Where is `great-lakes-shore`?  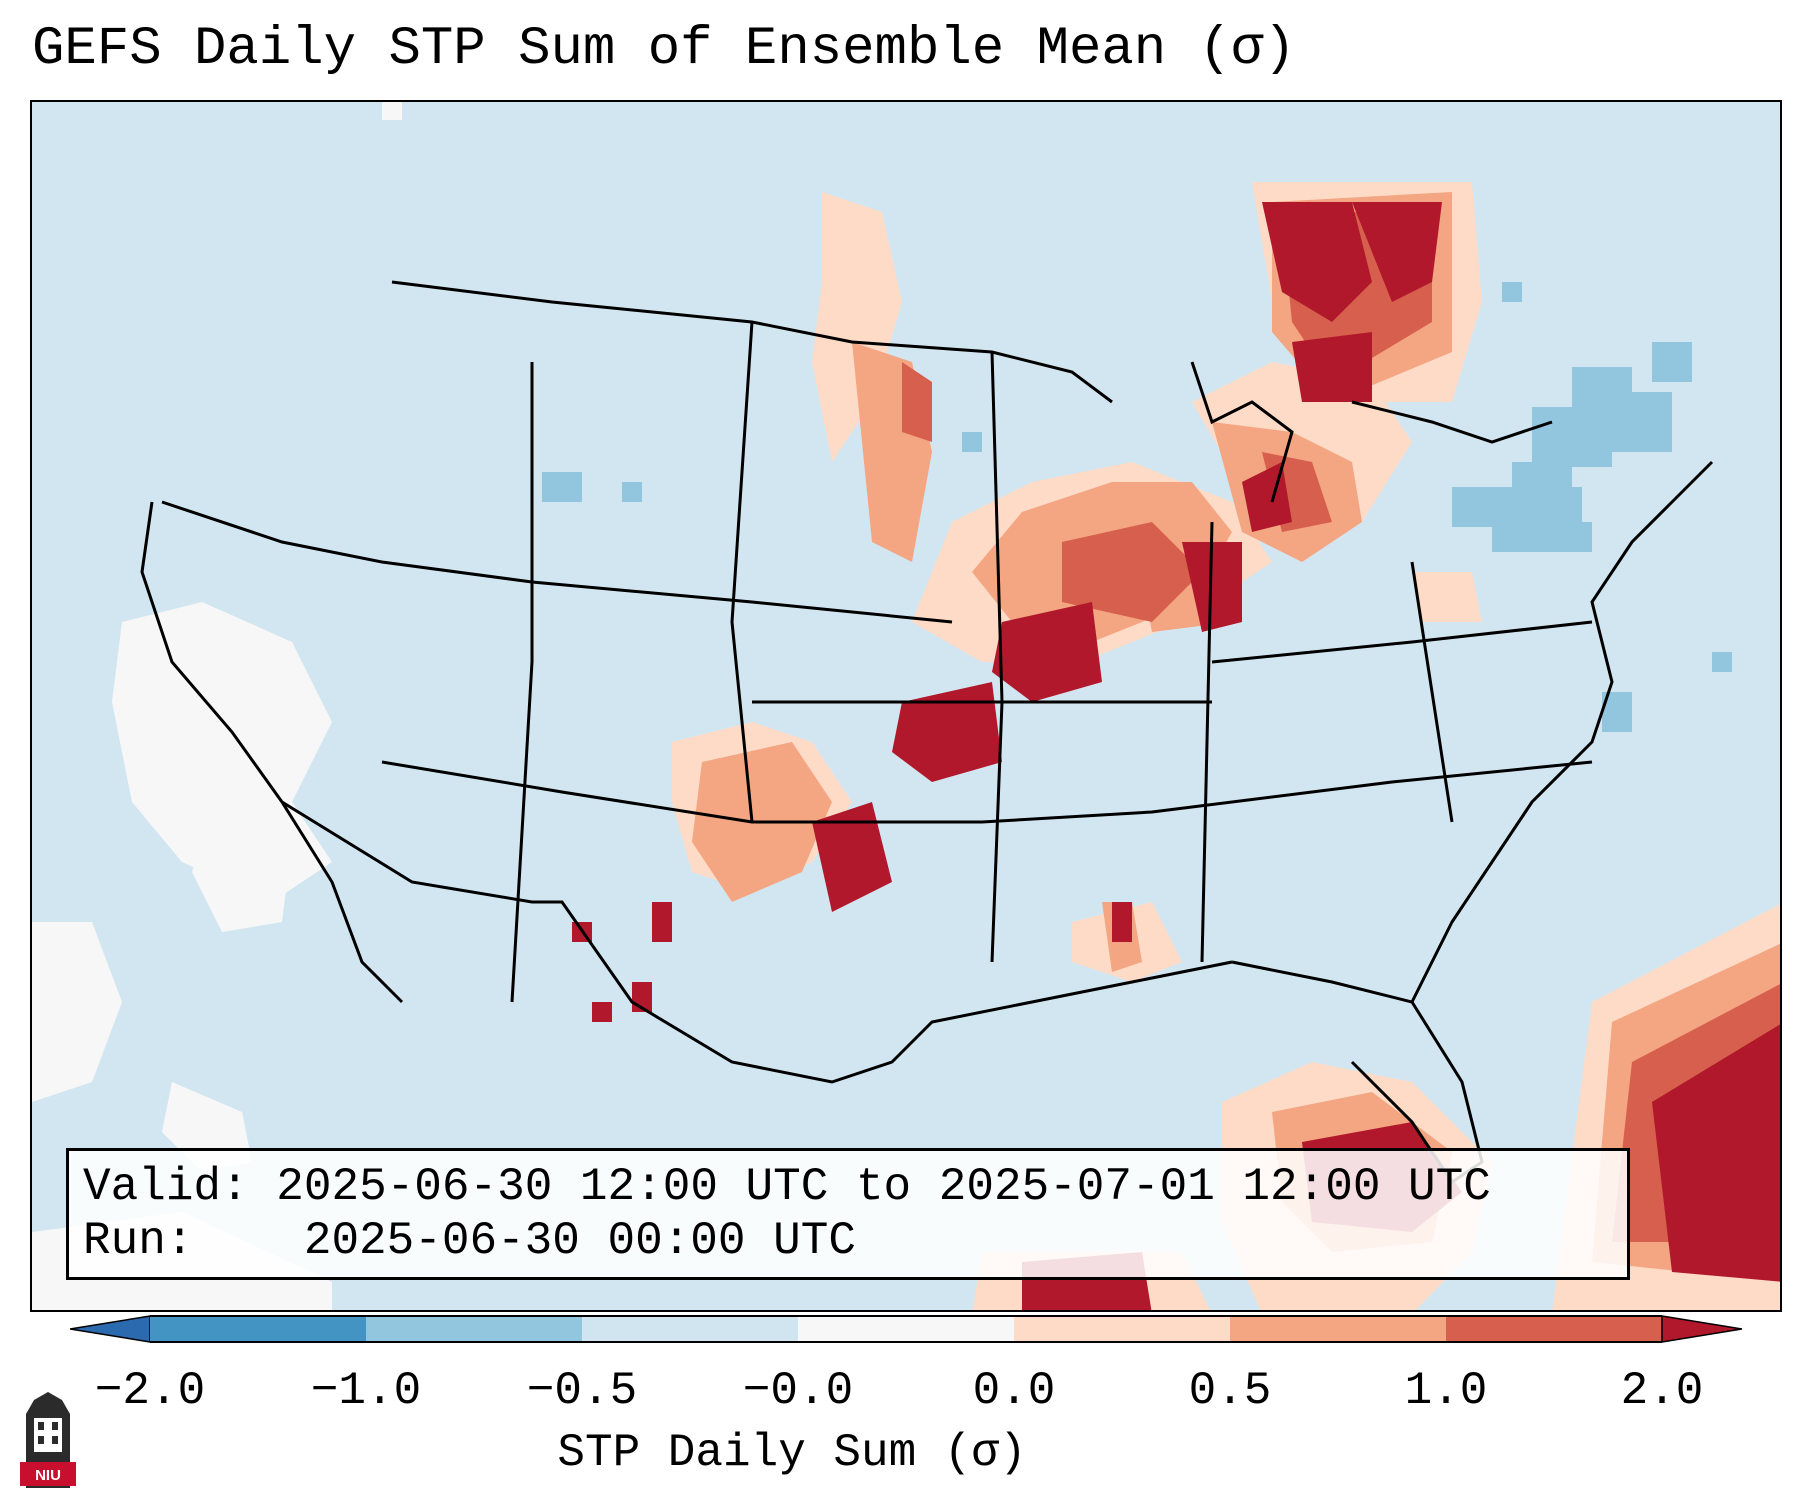
great-lakes-shore is located at coordinates (1242, 432).